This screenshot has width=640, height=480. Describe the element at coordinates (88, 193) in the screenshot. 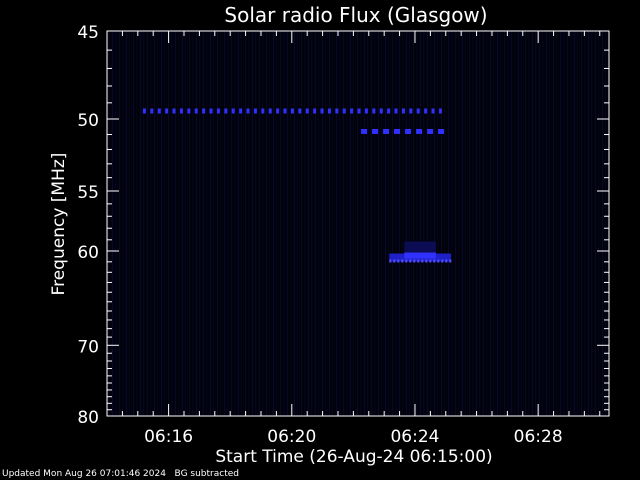

I see `y-tick-label: 55` at that location.